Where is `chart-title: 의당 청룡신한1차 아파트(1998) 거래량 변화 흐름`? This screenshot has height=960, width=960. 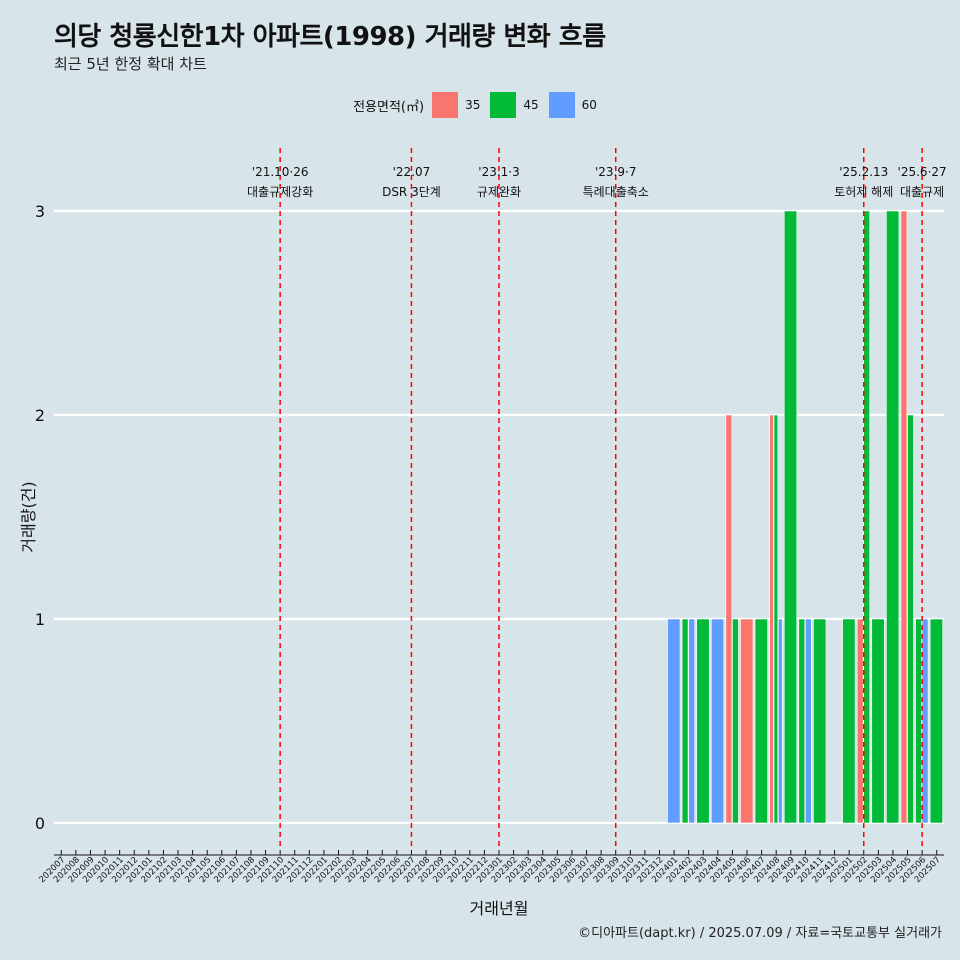 chart-title: 의당 청룡신한1차 아파트(1998) 거래량 변화 흐름 is located at coordinates (330, 37).